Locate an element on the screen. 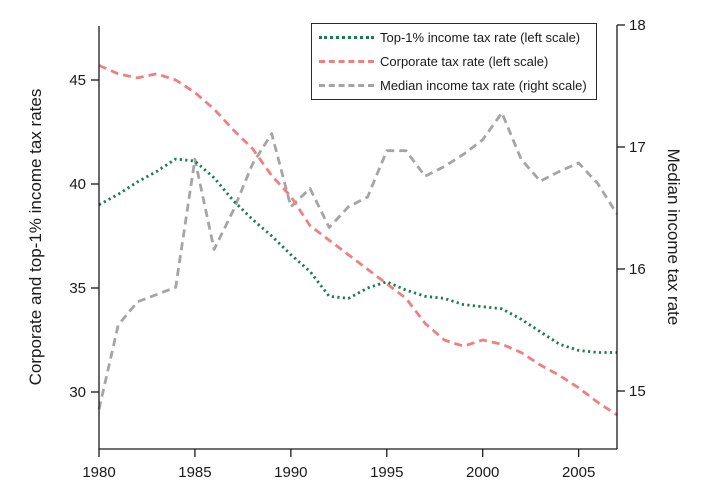  y-left-tick-label: 45 is located at coordinates (77, 80).